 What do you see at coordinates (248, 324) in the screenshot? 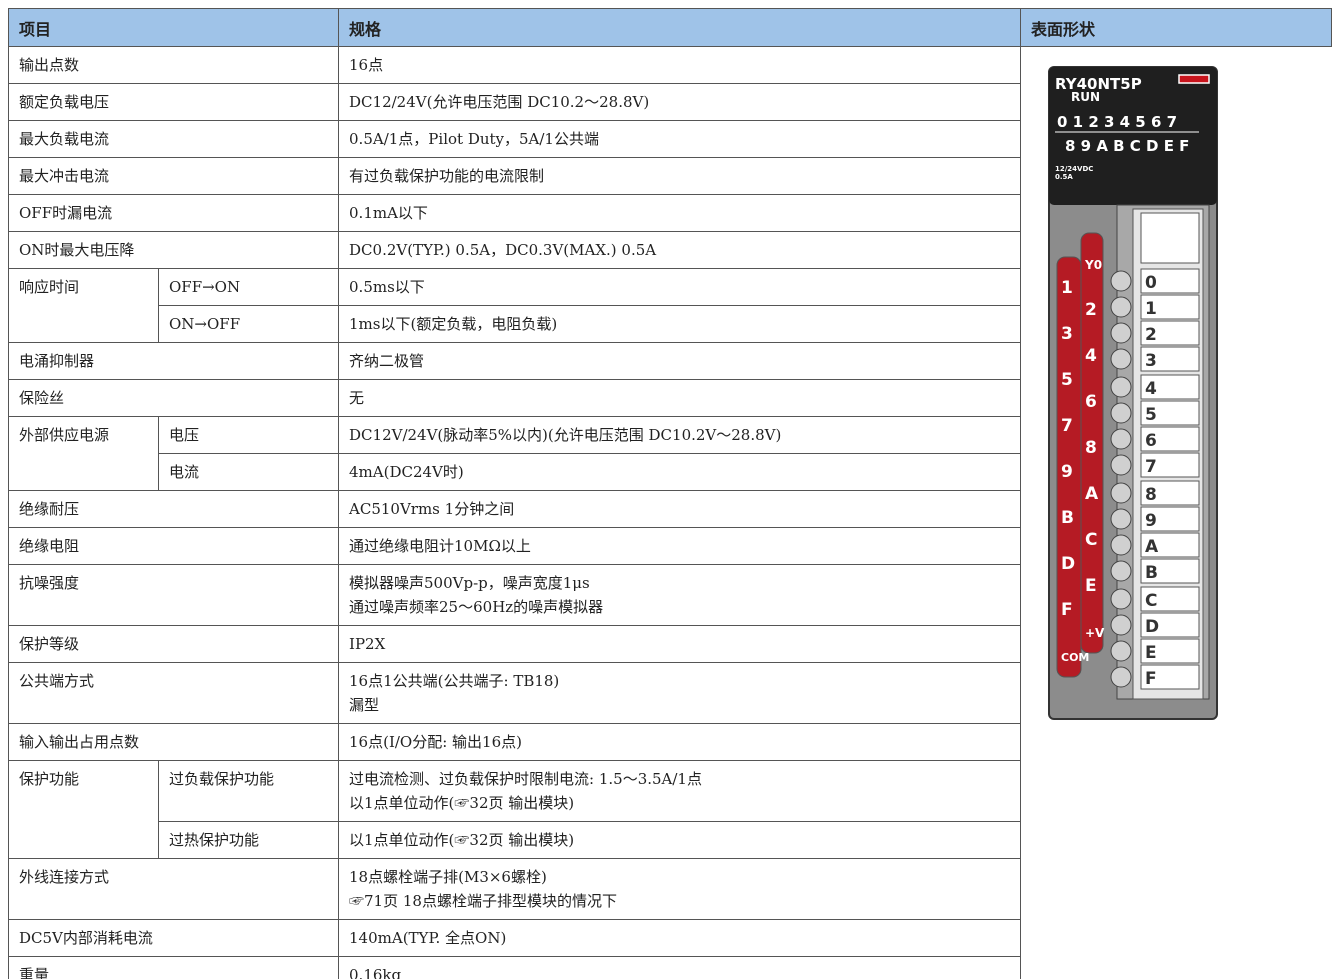
I see `subitem-cell: ON→OFF` at bounding box center [248, 324].